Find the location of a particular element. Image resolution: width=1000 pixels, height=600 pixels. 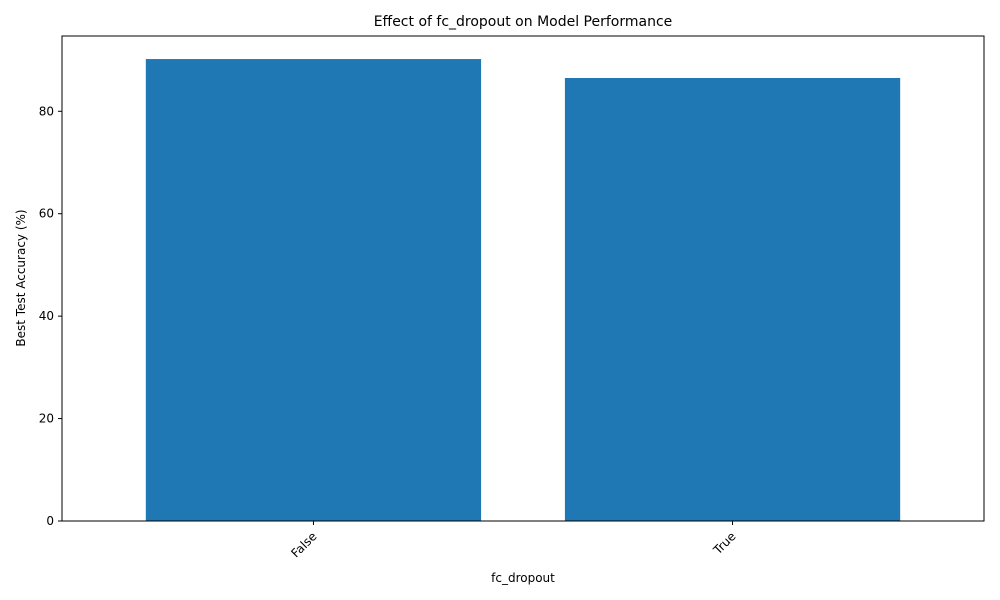

y-tick-label: 60 is located at coordinates (46, 214).